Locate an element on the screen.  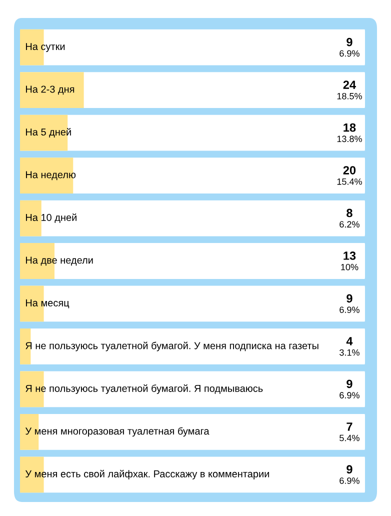
data-label: 10% is located at coordinates (349, 267).